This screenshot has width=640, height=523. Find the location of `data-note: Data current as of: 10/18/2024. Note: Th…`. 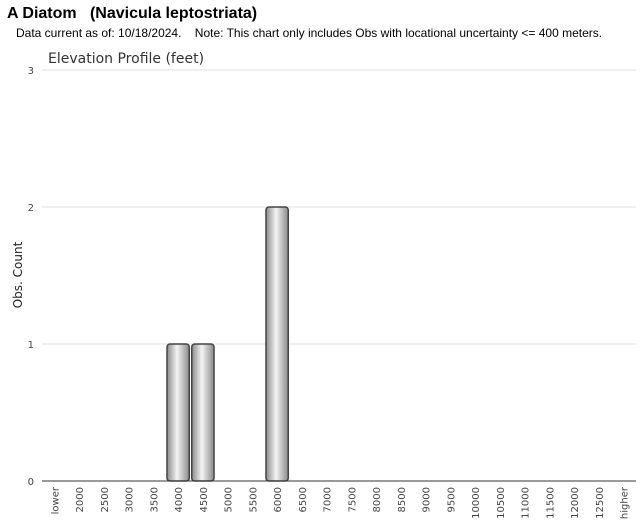

data-note: Data current as of: 10/18/2024. Note: Th… is located at coordinates (309, 33).